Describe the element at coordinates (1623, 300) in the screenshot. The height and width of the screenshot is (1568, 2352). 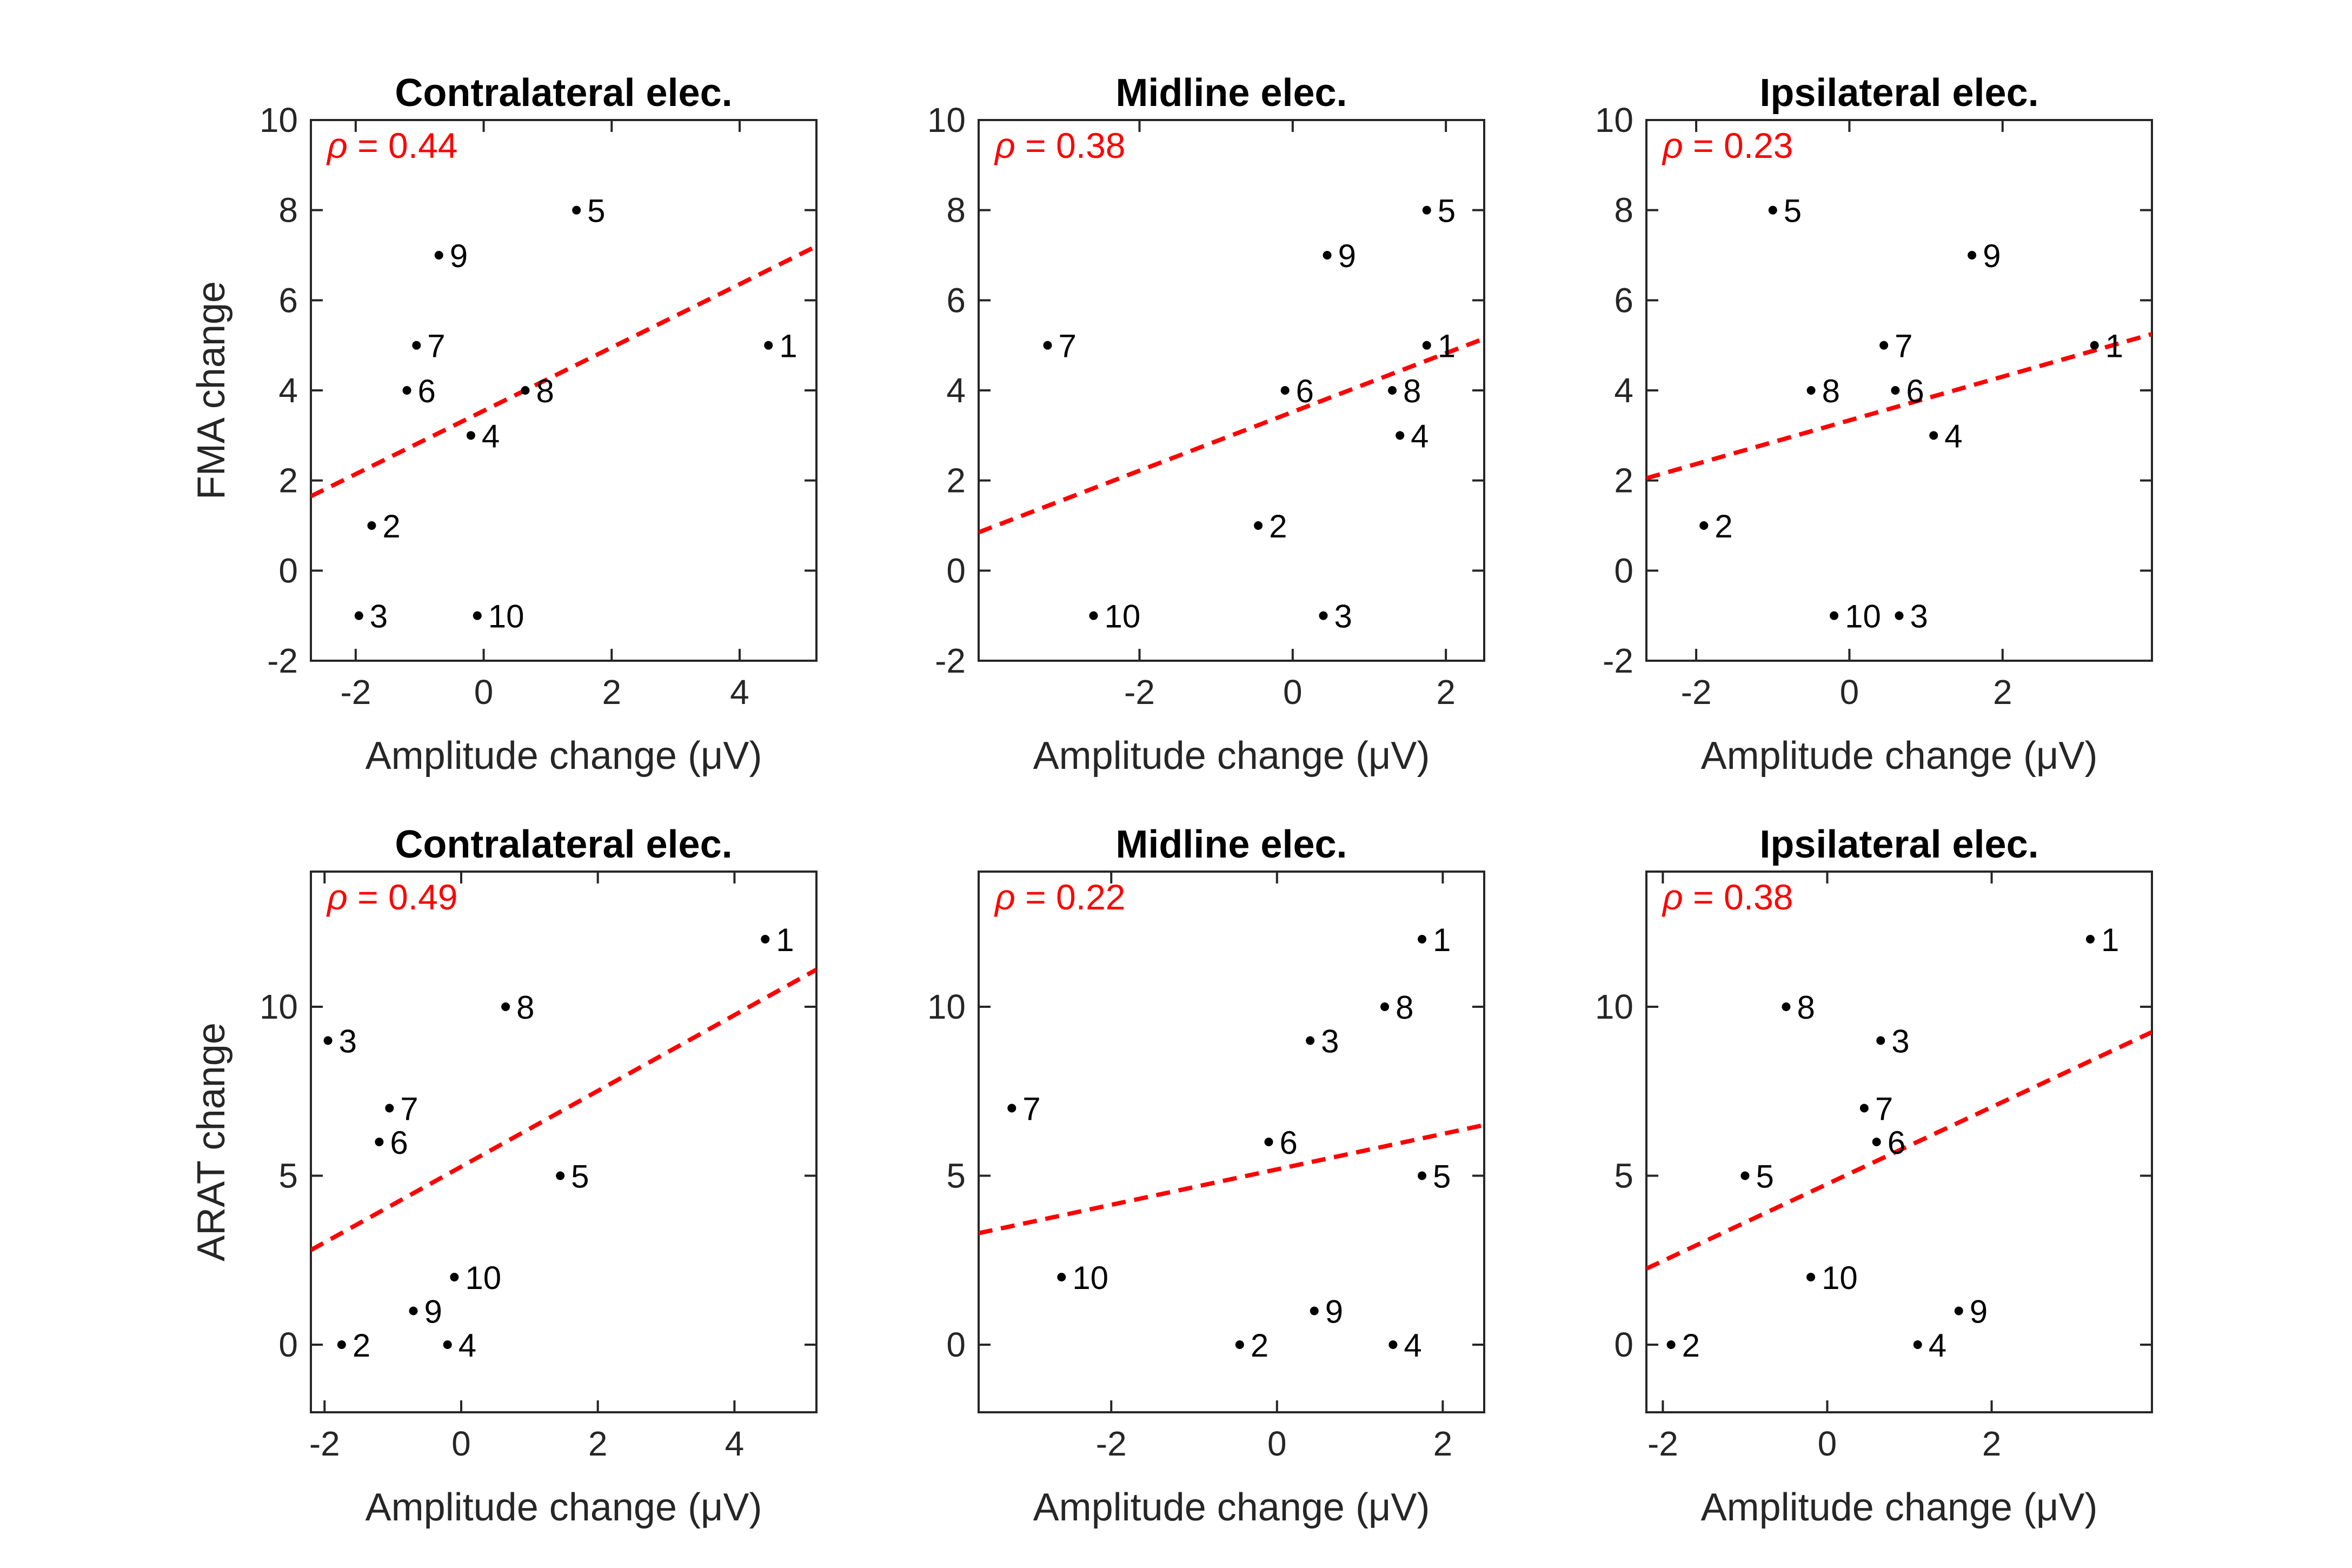
I see `y-tick-label: 6` at that location.